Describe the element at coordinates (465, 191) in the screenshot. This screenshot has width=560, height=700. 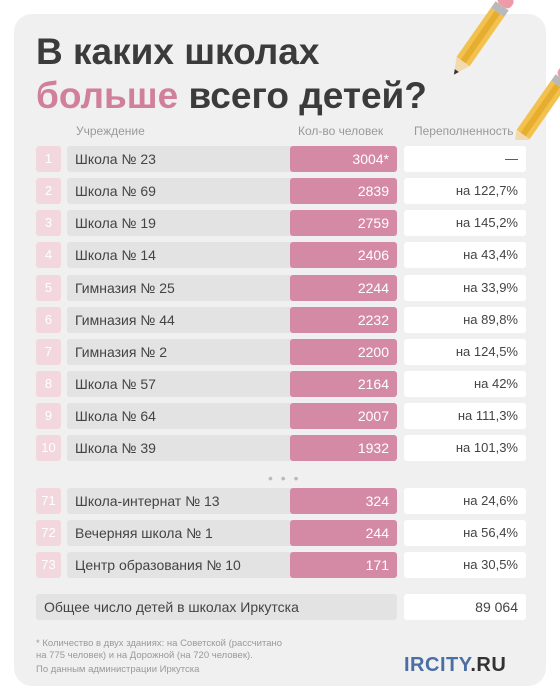
I see `overcrowding-cell: на 122,7%` at that location.